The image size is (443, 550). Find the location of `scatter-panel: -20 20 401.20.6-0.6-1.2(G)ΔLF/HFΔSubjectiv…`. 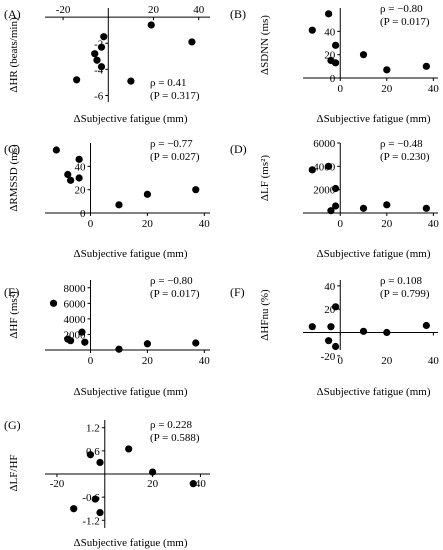

scatter-panel: -20 20 401.20.6-0.6-1.2(G)ΔLF/HFΔSubjectiv… is located at coordinates (107, 483).